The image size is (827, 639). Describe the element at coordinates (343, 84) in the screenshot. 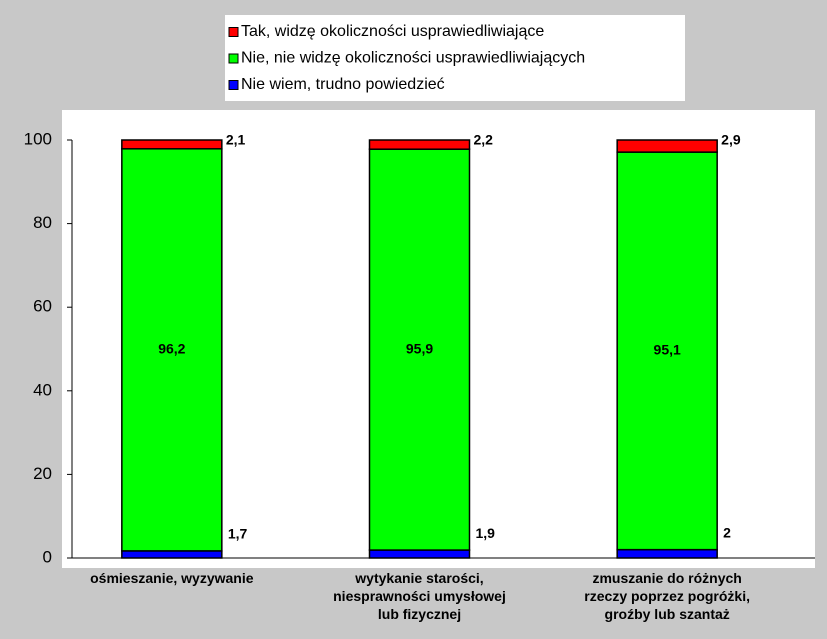

I see `legend-label: Nie wiem, trudno powiedzieć` at that location.